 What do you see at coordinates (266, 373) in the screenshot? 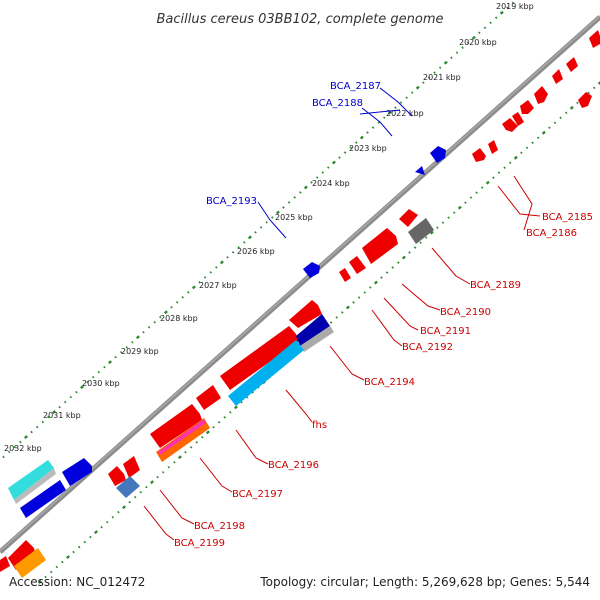
I see `gene-fhs` at bounding box center [266, 373].